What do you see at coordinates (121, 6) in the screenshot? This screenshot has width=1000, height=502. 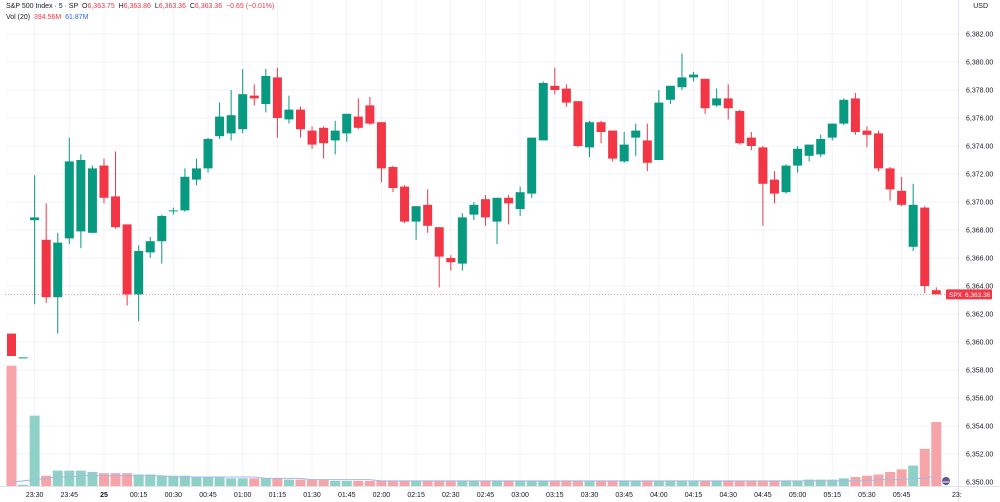 I see `high-label: H` at bounding box center [121, 6].